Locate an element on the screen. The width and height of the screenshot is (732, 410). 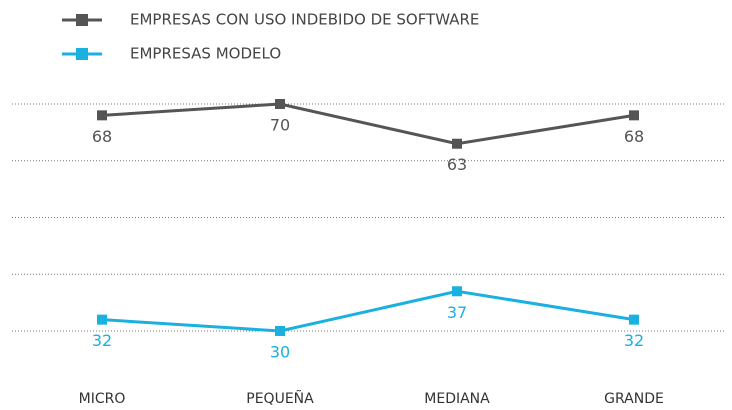
x-tick-label: MICRO is located at coordinates (102, 399).